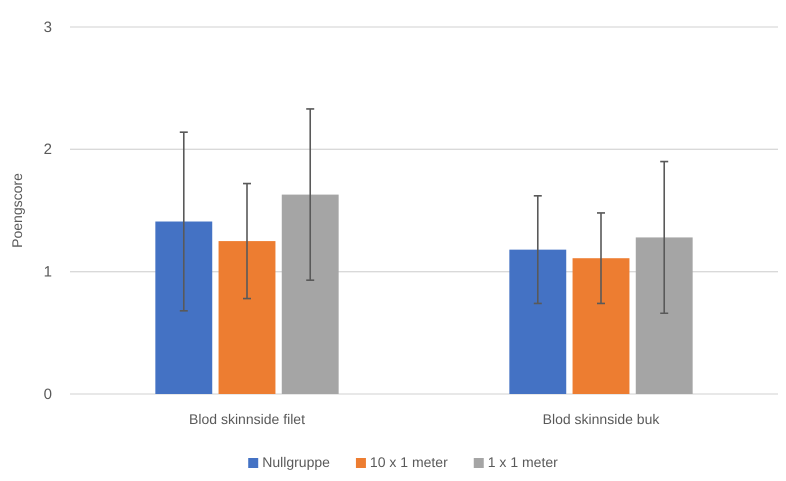 The height and width of the screenshot is (481, 786). What do you see at coordinates (523, 462) in the screenshot?
I see `legend-label: 1 x 1 meter` at bounding box center [523, 462].